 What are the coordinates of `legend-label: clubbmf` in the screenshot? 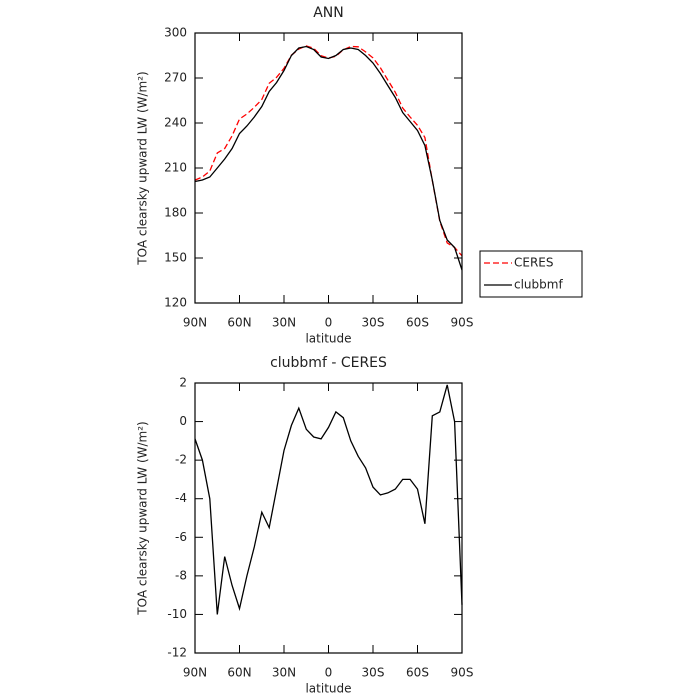 It's located at (538, 285).